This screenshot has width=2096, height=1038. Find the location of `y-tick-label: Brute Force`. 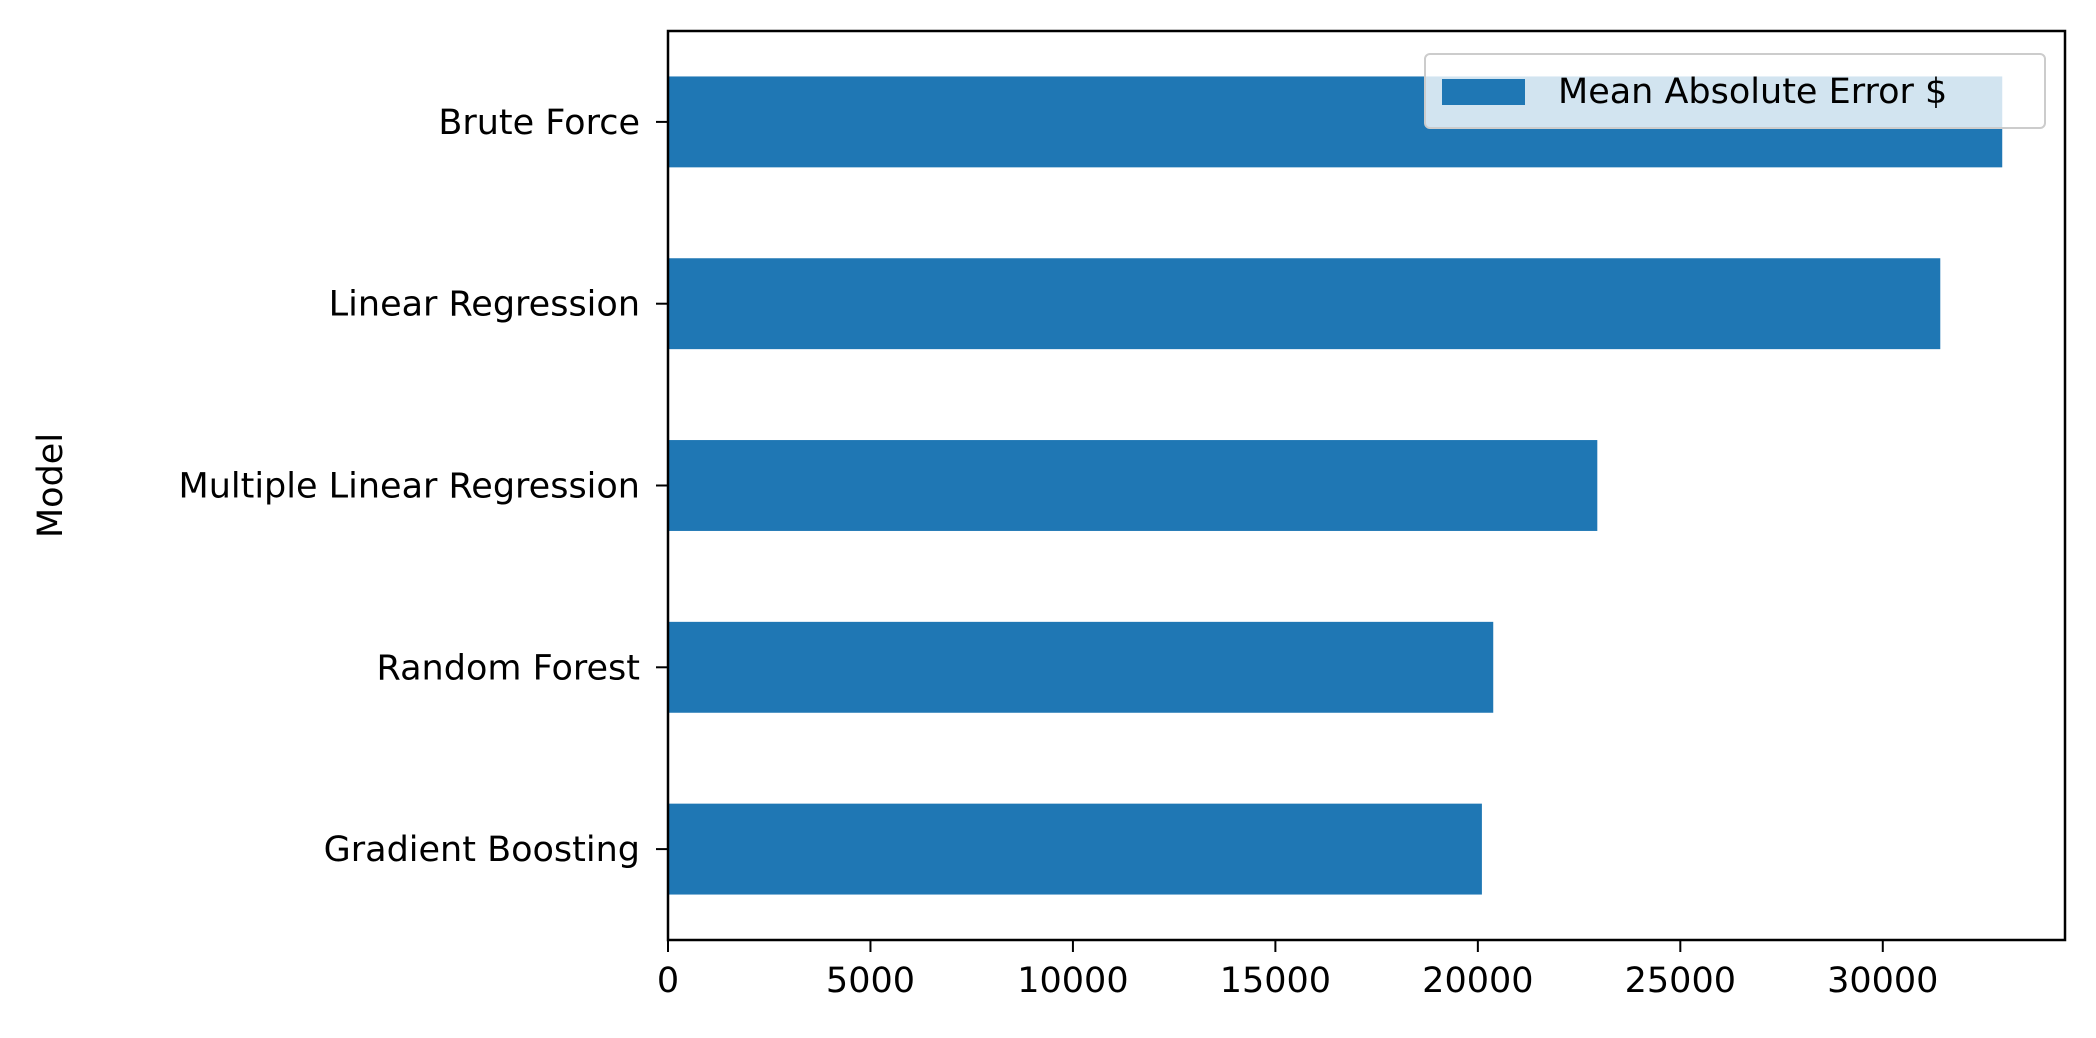

y-tick-label: Brute Force is located at coordinates (539, 123).